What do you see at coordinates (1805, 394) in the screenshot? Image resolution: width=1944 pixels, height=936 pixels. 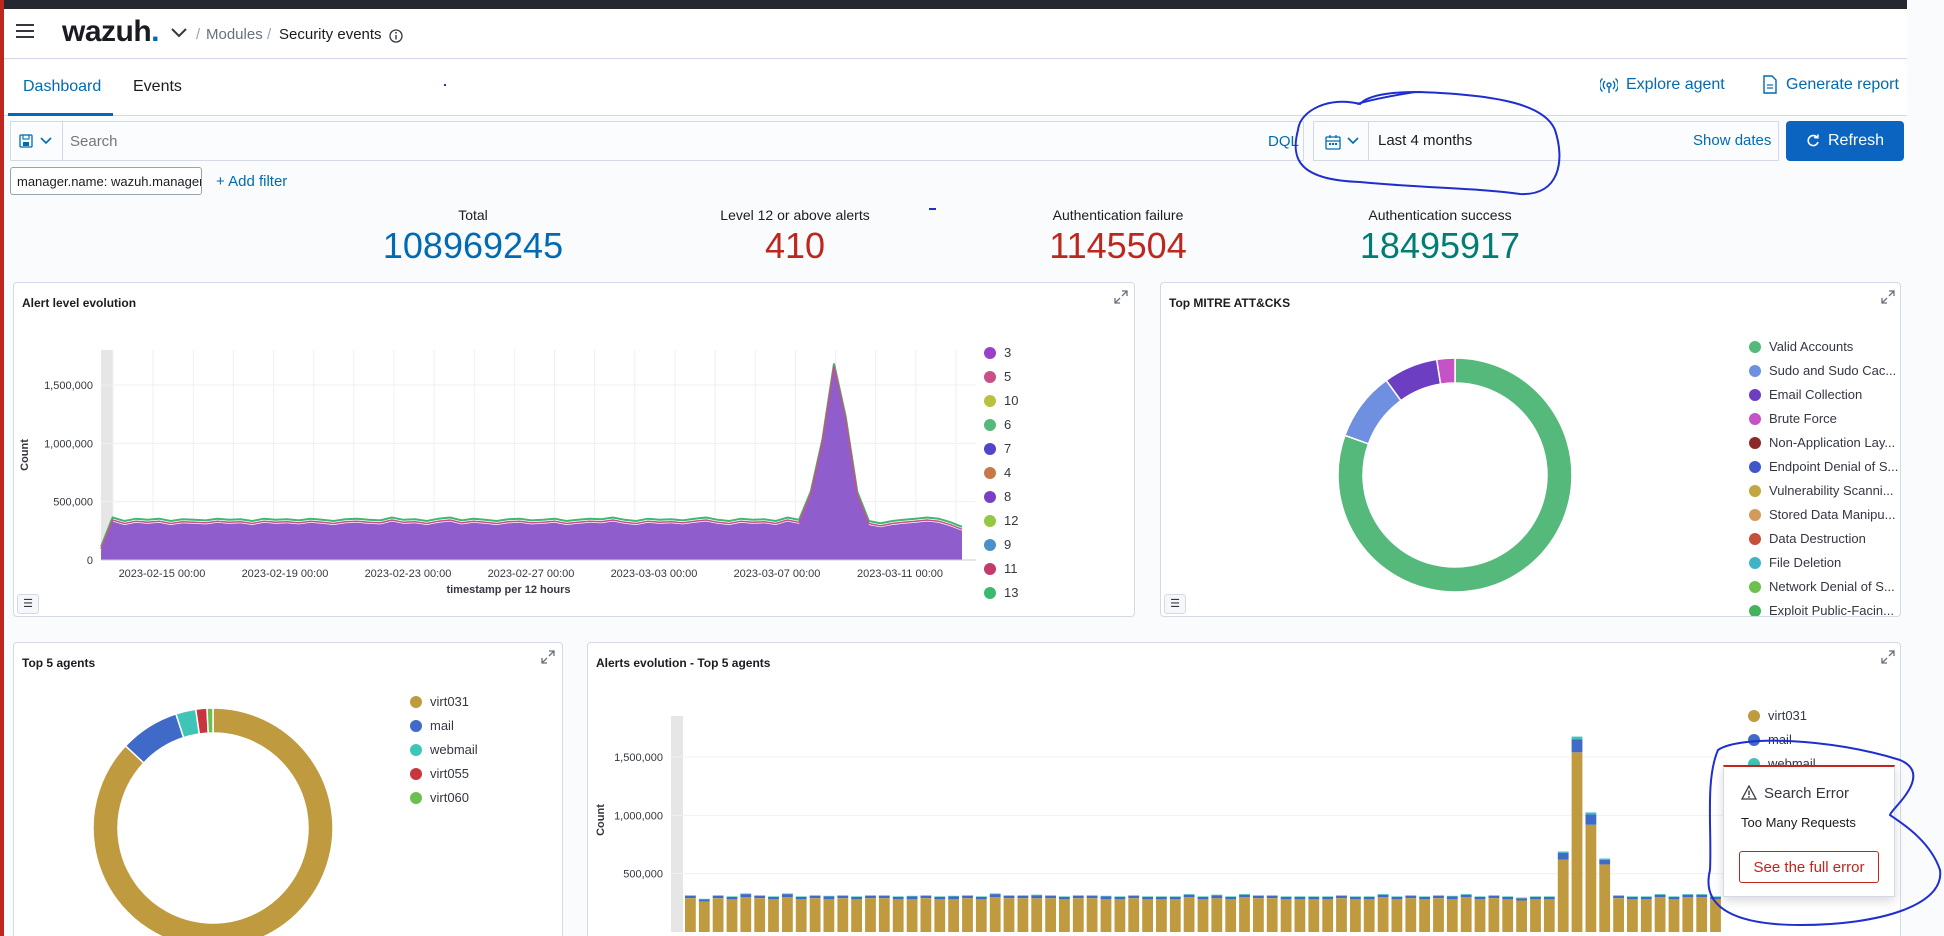 I see `legend-item: Email Collection` at bounding box center [1805, 394].